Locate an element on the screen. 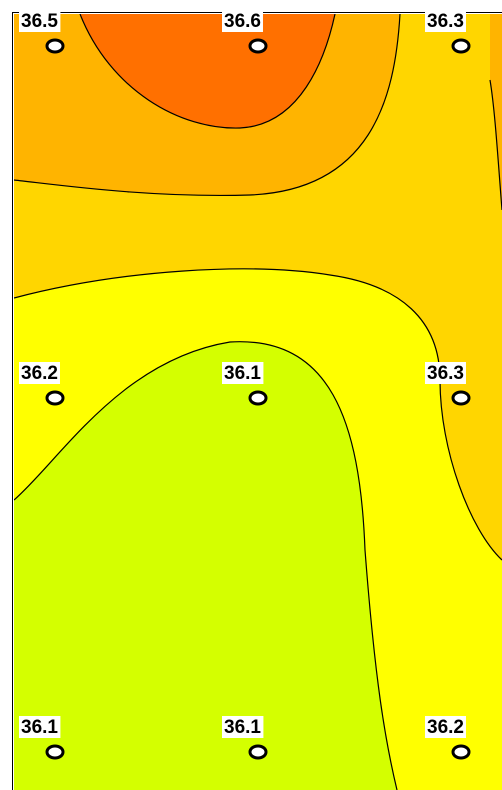 Image resolution: width=502 pixels, height=790 pixels. band-dark-orange is located at coordinates (207, 71).